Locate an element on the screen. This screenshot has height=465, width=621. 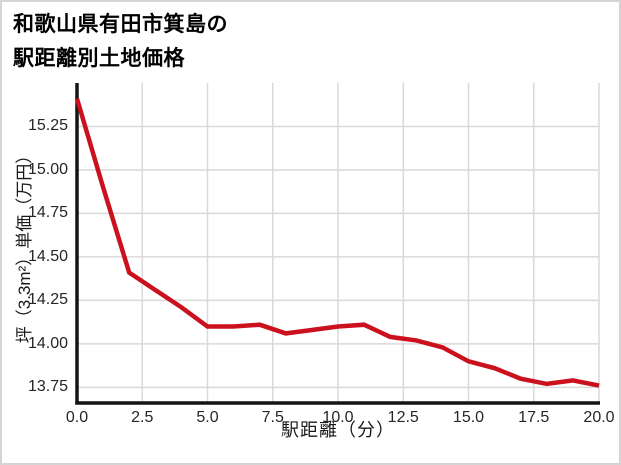
y-tick-label: 14.25 is located at coordinates (47, 300).